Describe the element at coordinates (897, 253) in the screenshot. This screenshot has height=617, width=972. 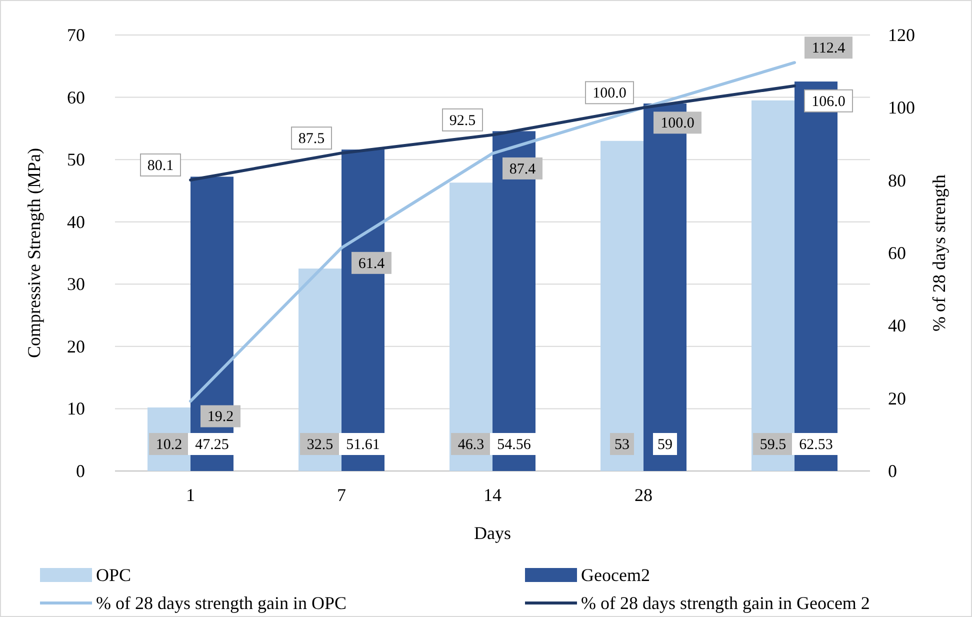
I see `y2-tick-label: 60` at that location.